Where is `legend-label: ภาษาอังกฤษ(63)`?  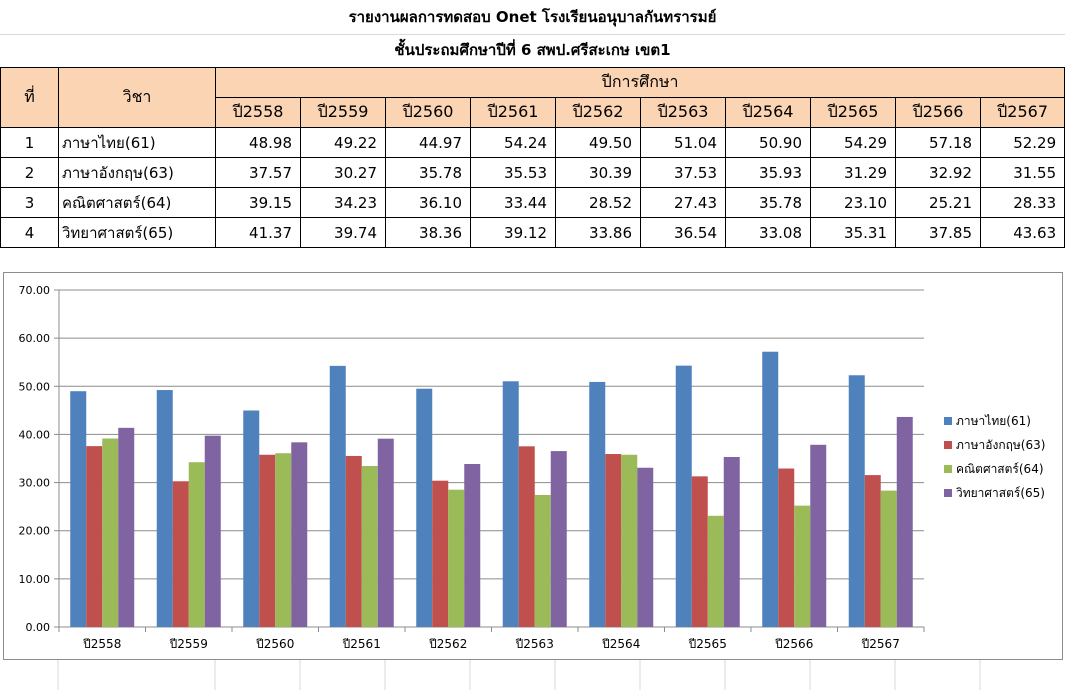 legend-label: ภาษาอังกฤษ(63) is located at coordinates (1000, 445).